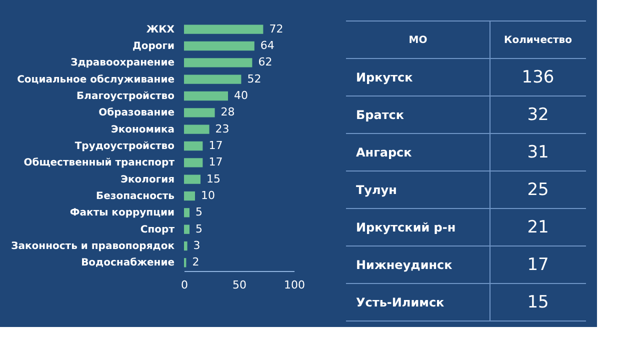 The width and height of the screenshot is (640, 360). I want to click on y-tick-label: Образование, so click(136, 113).